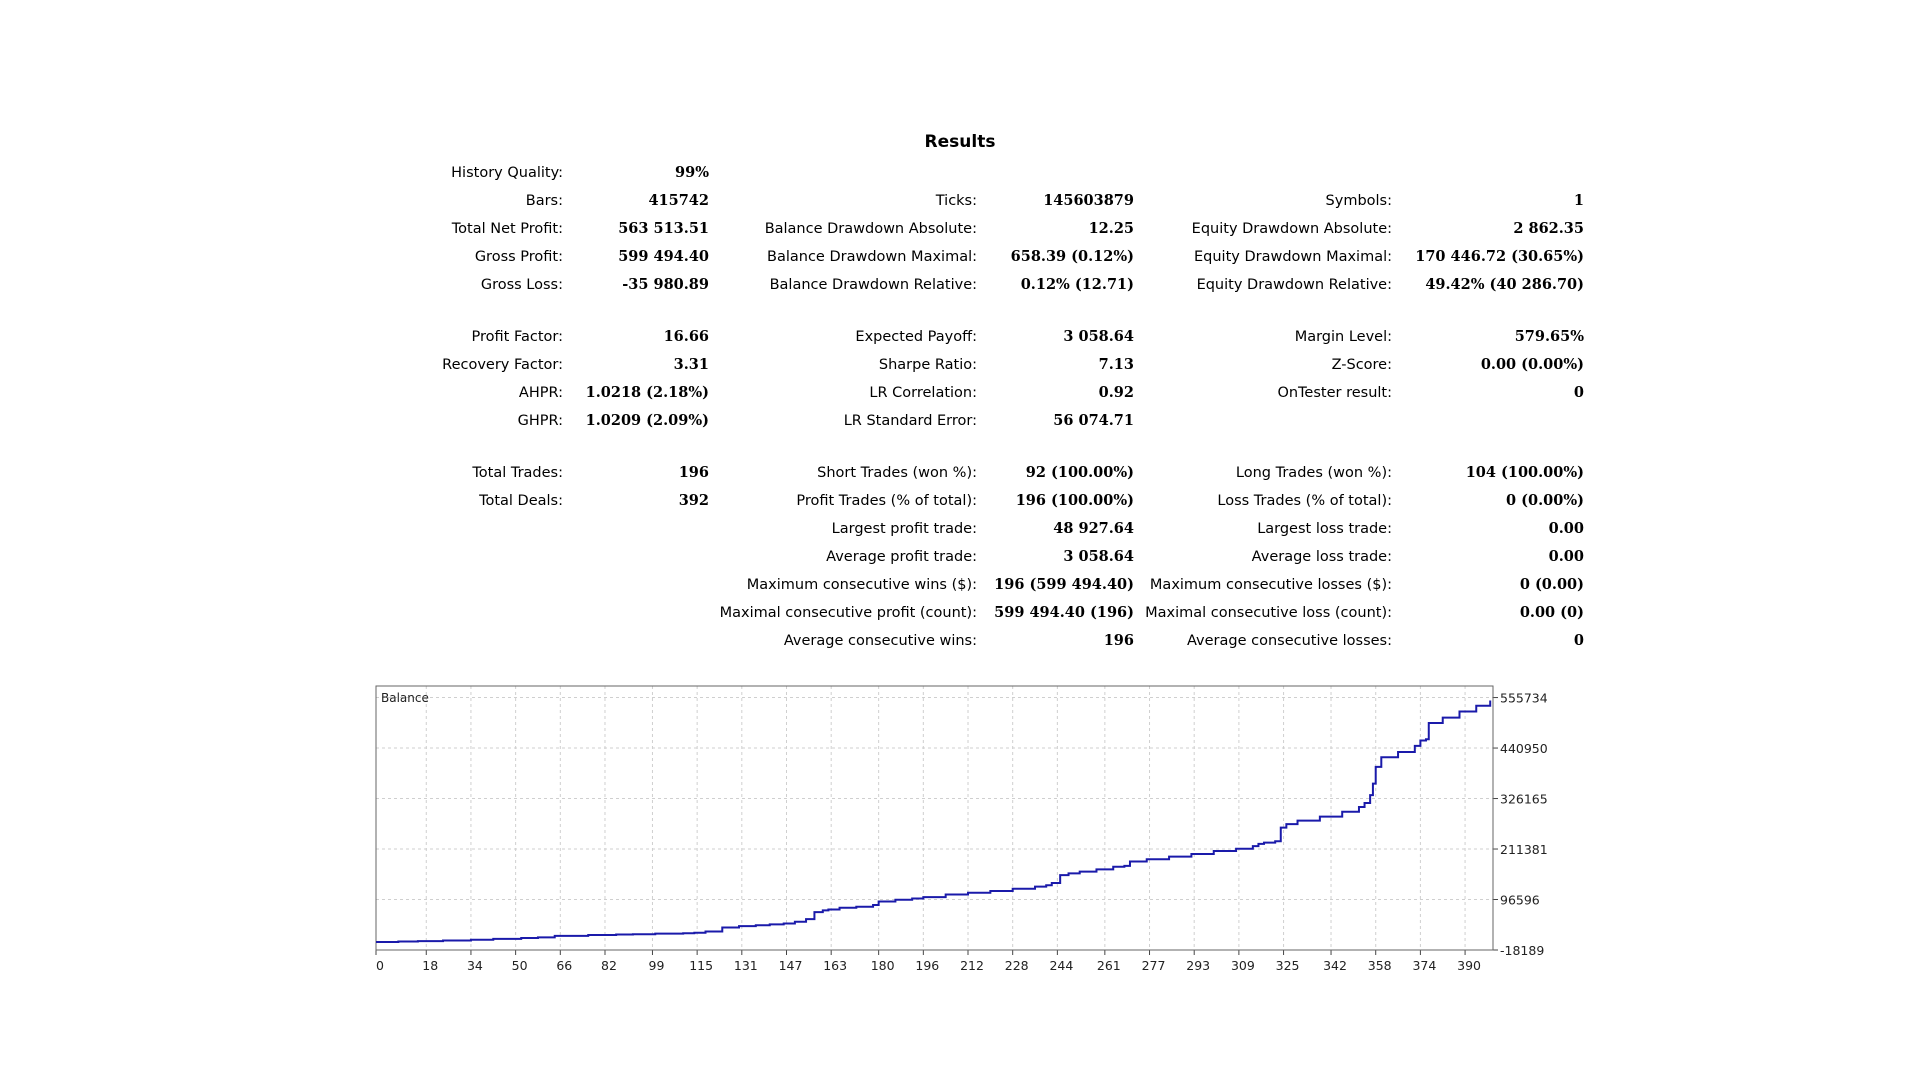 This screenshot has height=1080, width=1920. What do you see at coordinates (1578, 200) in the screenshot?
I see `col3-value-0: 1` at bounding box center [1578, 200].